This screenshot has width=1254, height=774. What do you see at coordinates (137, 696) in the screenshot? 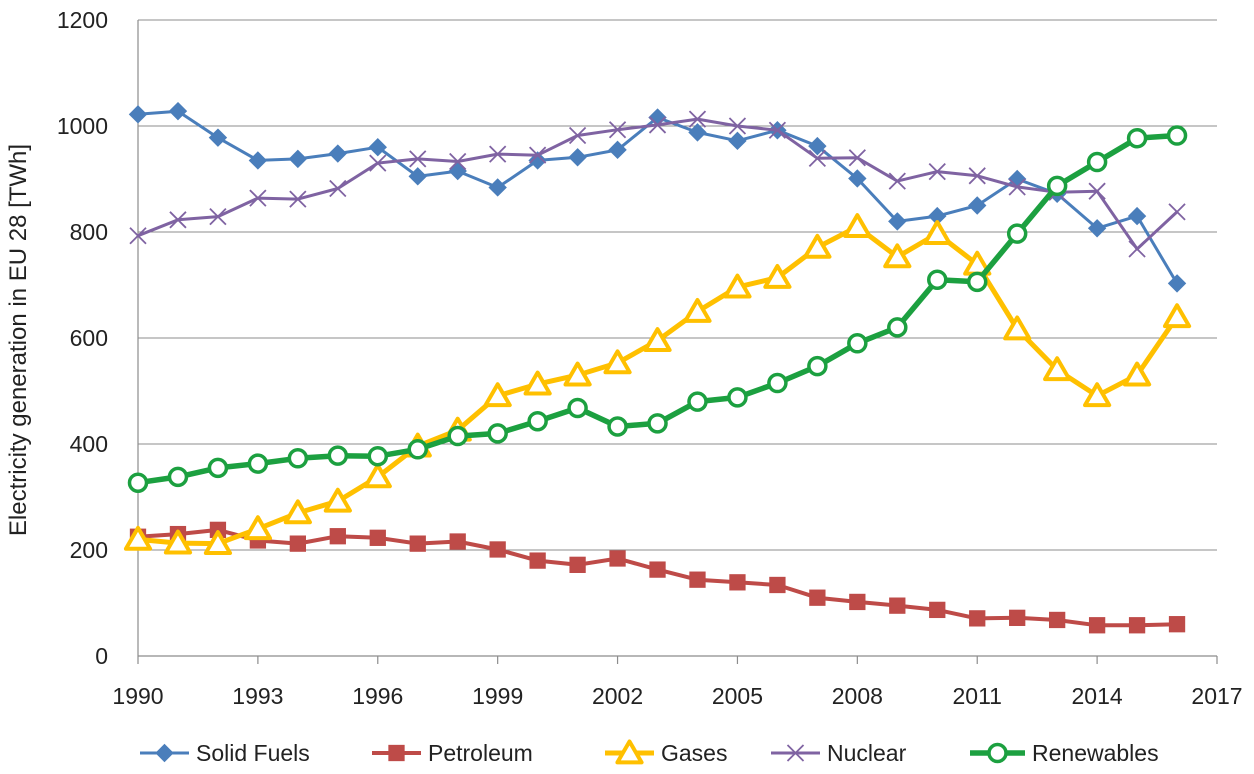
I see `x-tick-label: 1990` at bounding box center [137, 696].